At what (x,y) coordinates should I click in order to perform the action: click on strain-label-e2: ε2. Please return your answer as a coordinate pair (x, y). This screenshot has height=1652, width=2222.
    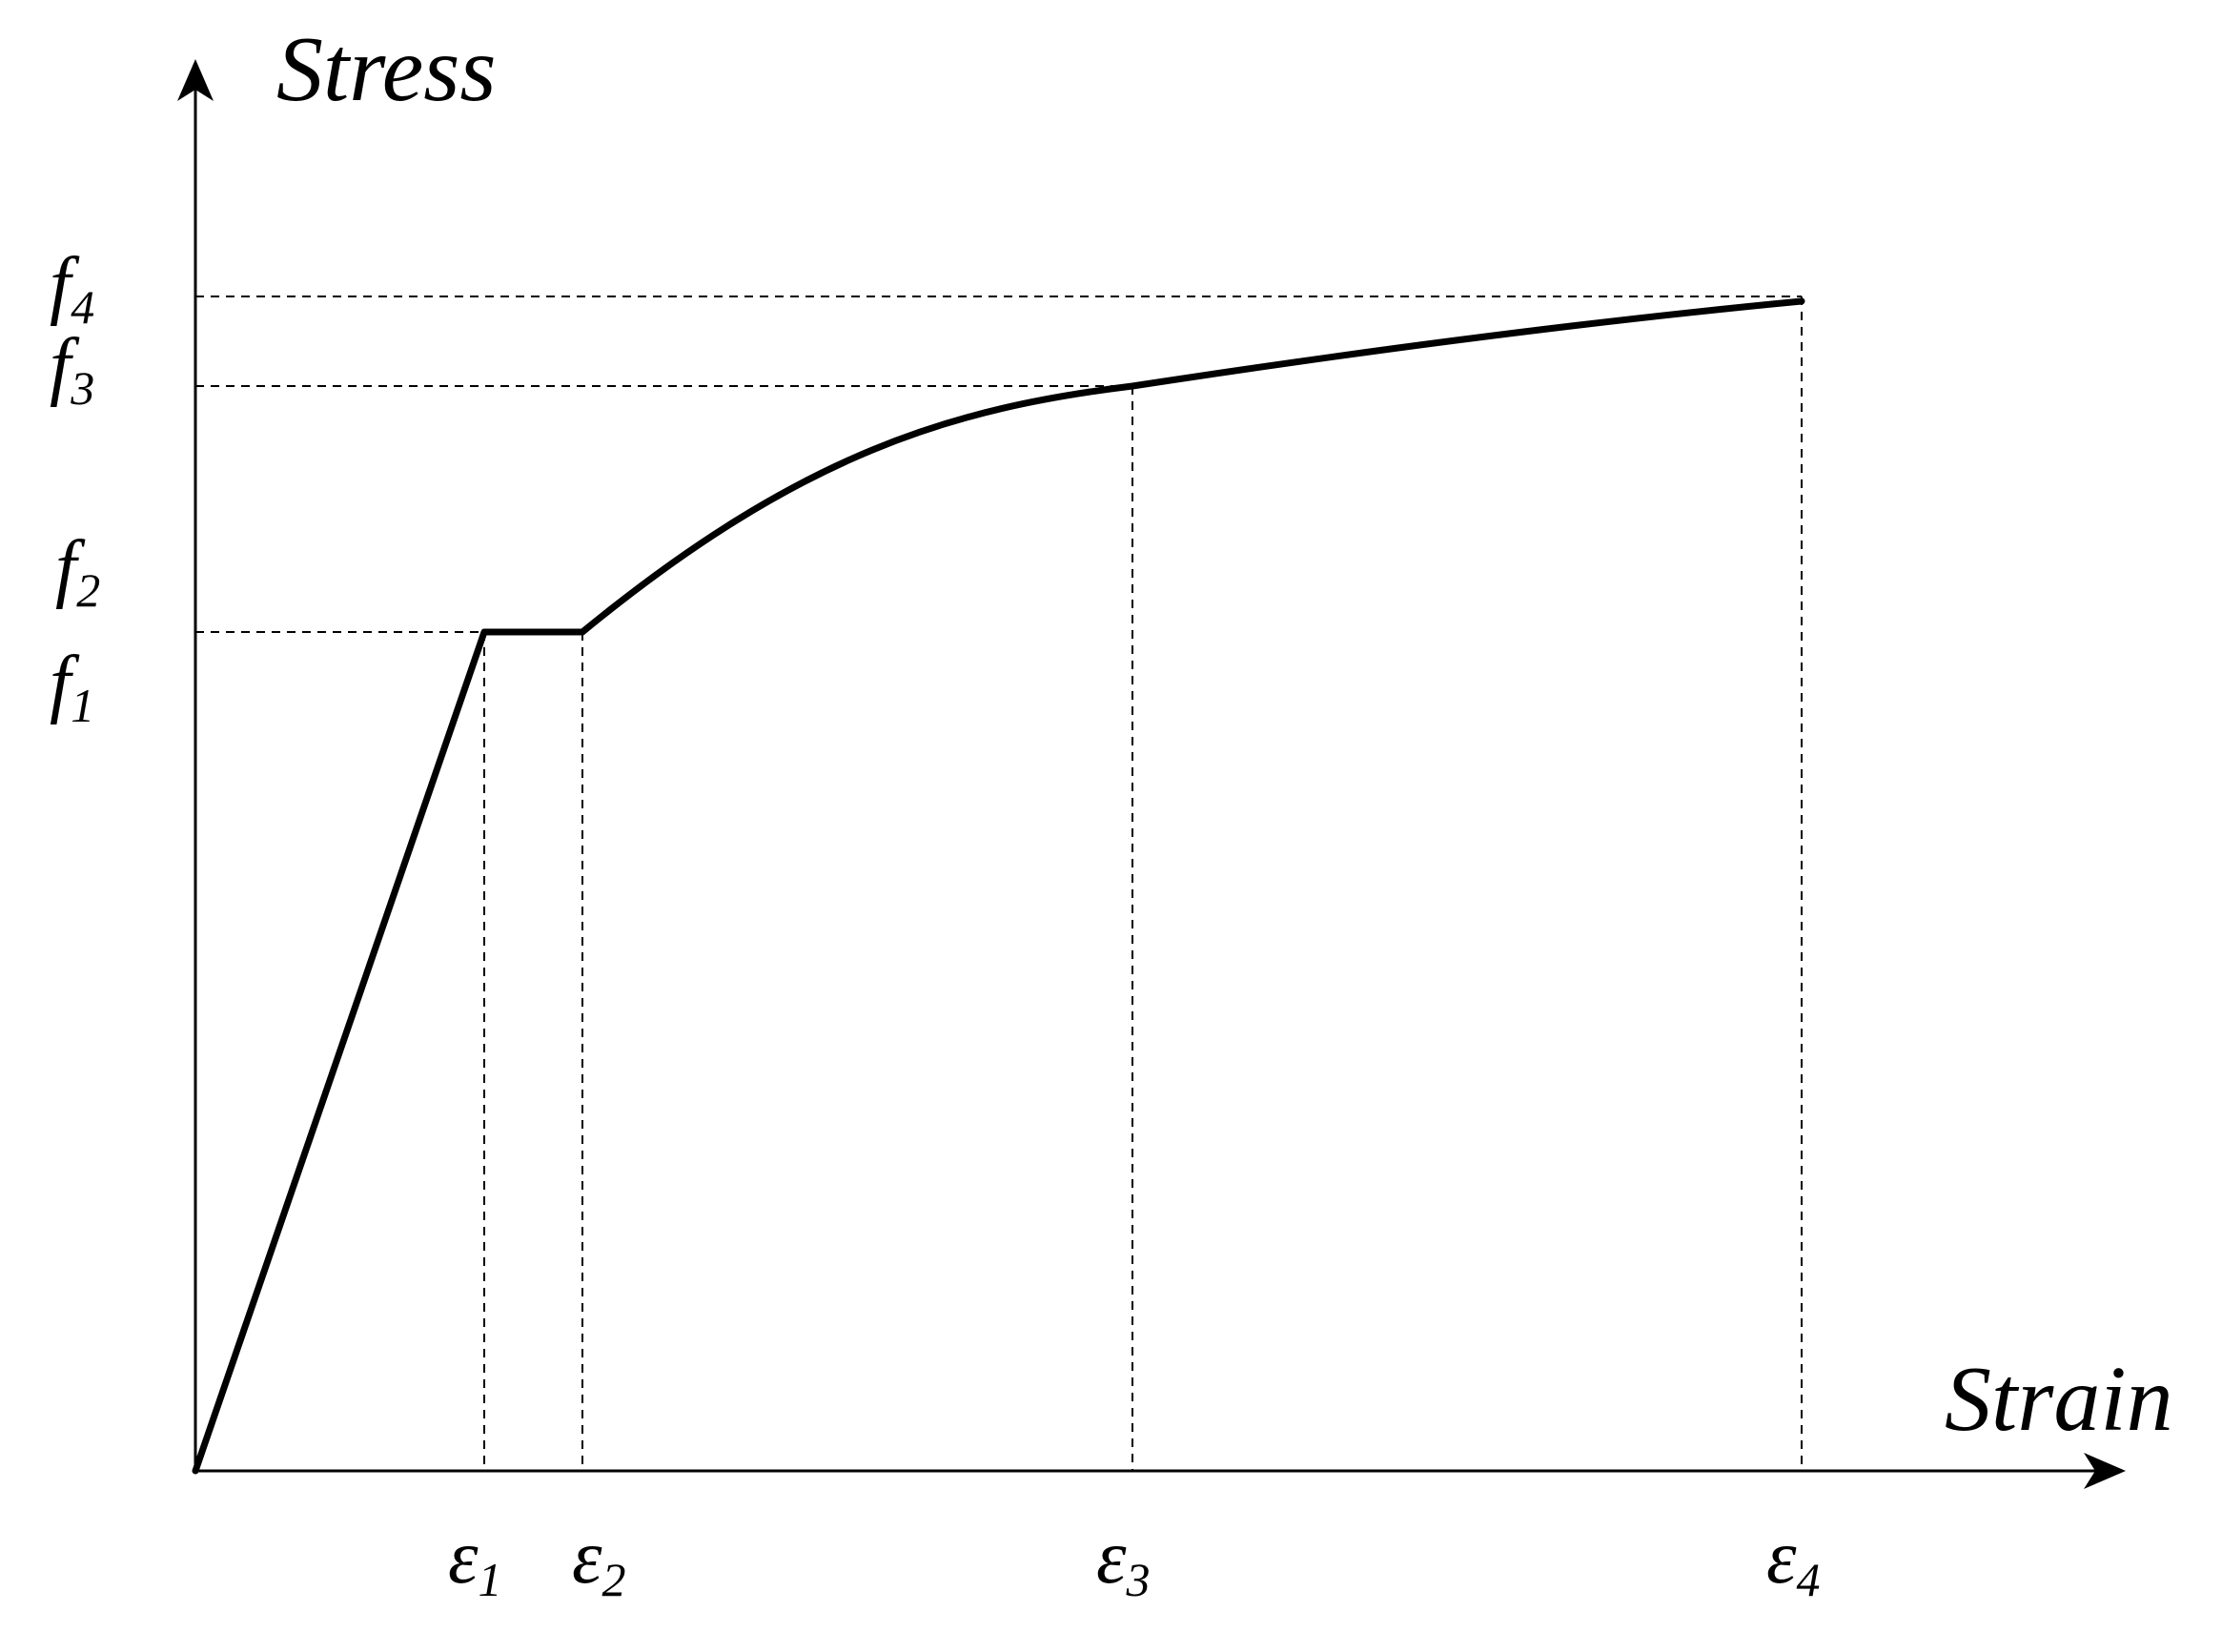
    Looking at the image, I should click on (599, 1561).